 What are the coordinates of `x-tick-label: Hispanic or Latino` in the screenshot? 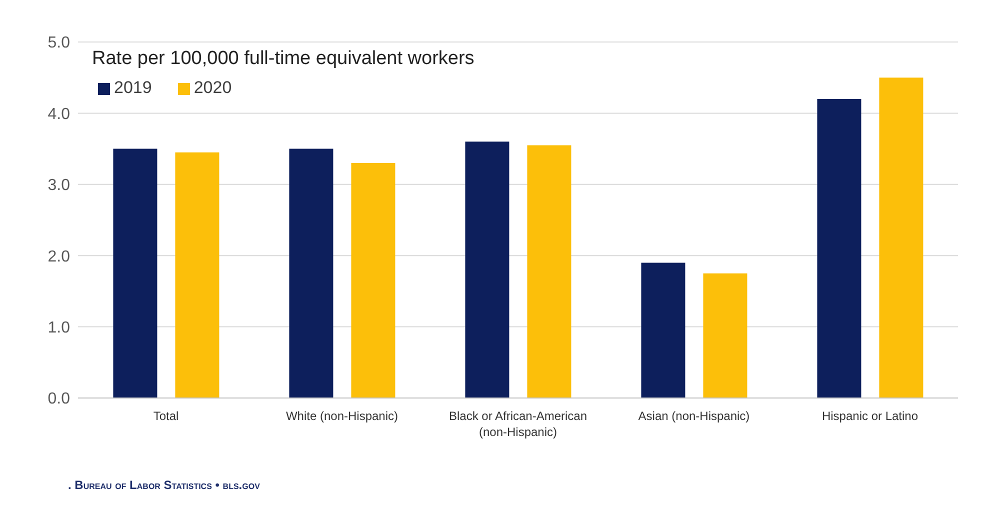 It's located at (870, 416).